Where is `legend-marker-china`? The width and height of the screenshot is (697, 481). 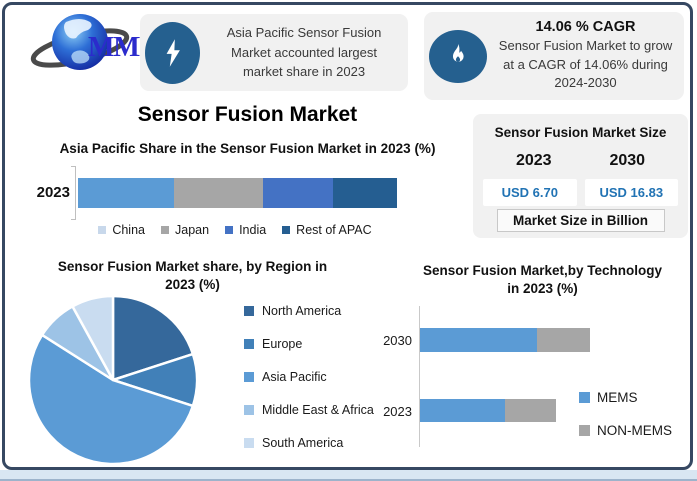 legend-marker-china is located at coordinates (102, 230).